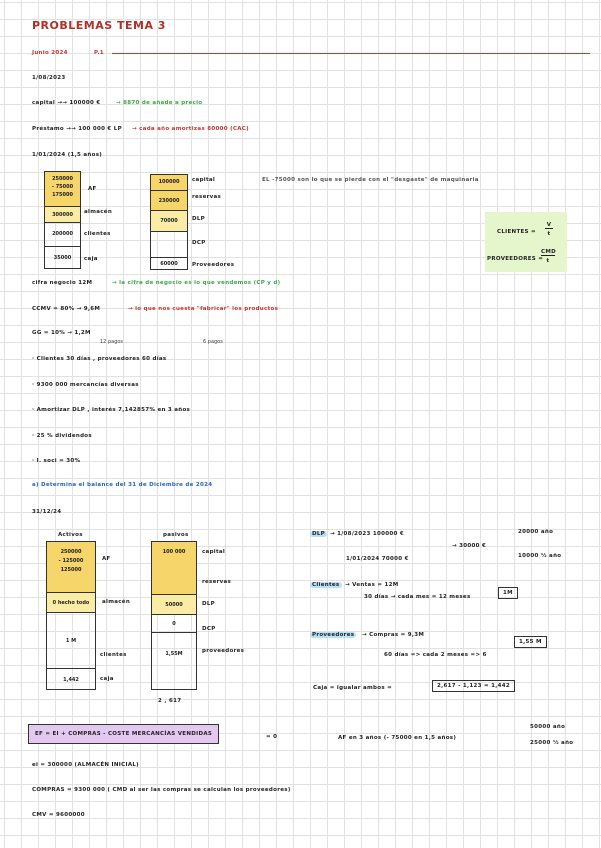 This screenshot has height=848, width=601. I want to click on balance2-label-almacen: almacén, so click(116, 602).